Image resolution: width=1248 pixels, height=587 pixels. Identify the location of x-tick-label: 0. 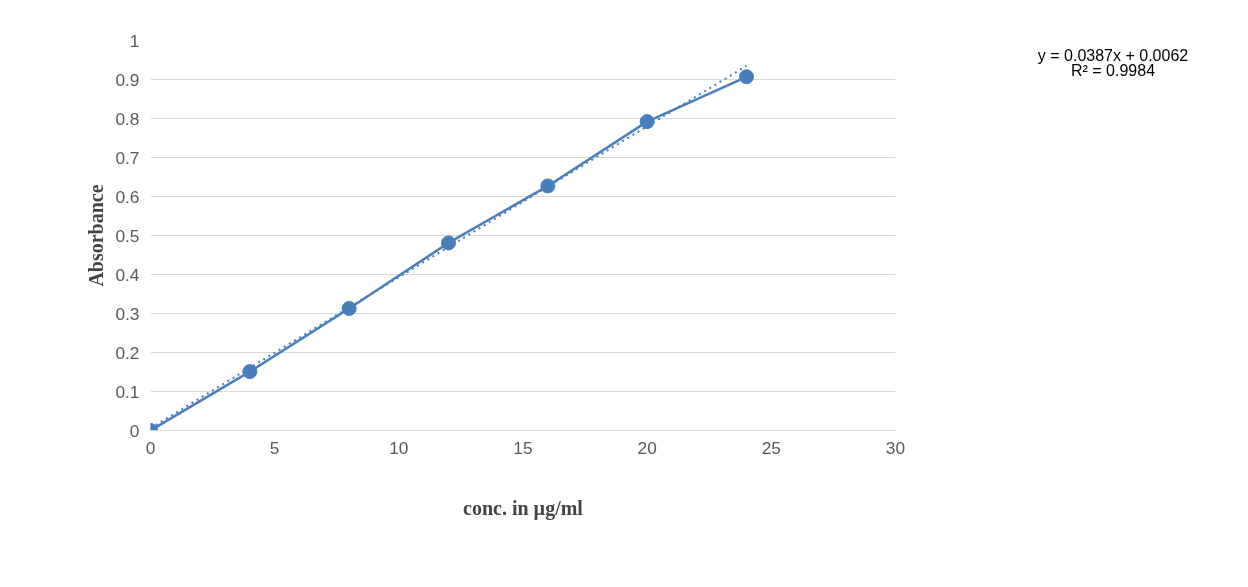
(150, 447).